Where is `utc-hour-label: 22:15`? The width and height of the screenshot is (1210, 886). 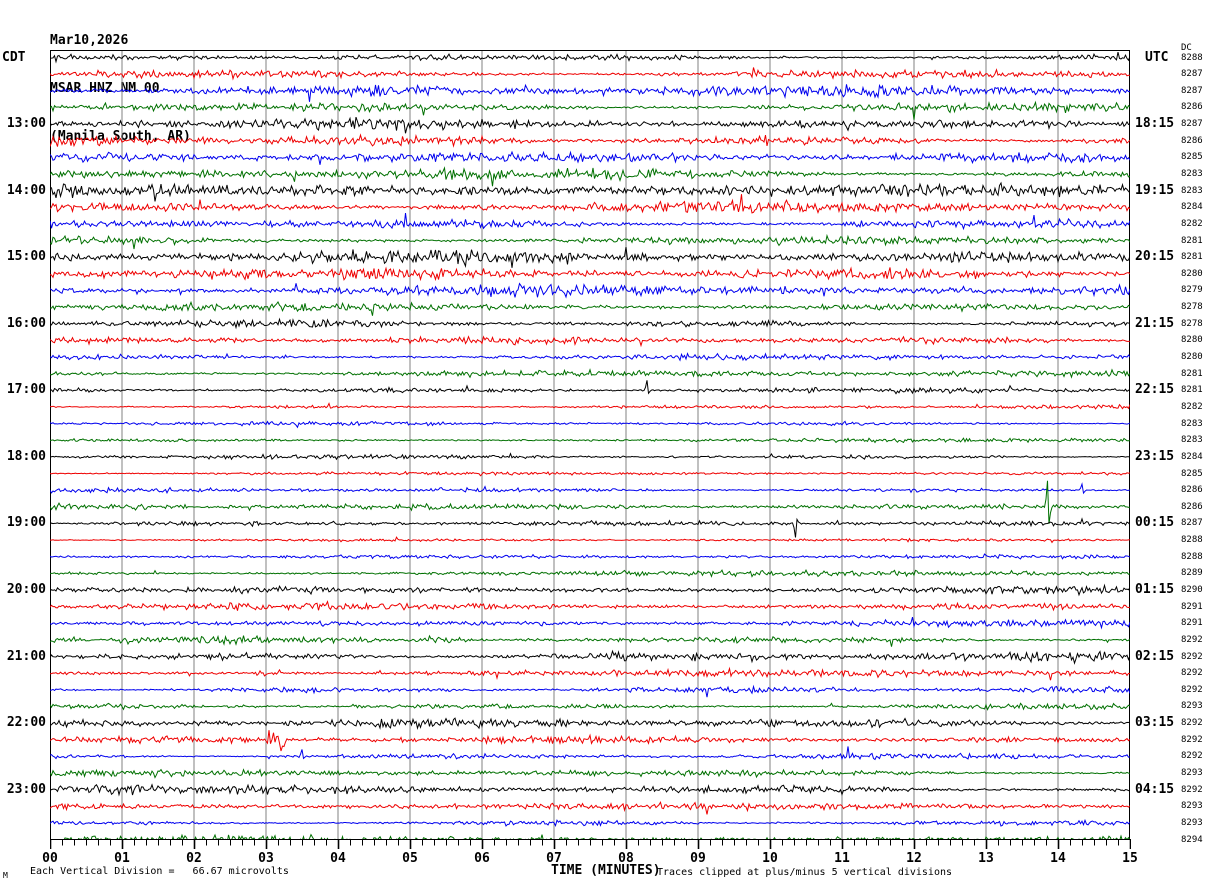
utc-hour-label: 22:15 is located at coordinates (1155, 390).